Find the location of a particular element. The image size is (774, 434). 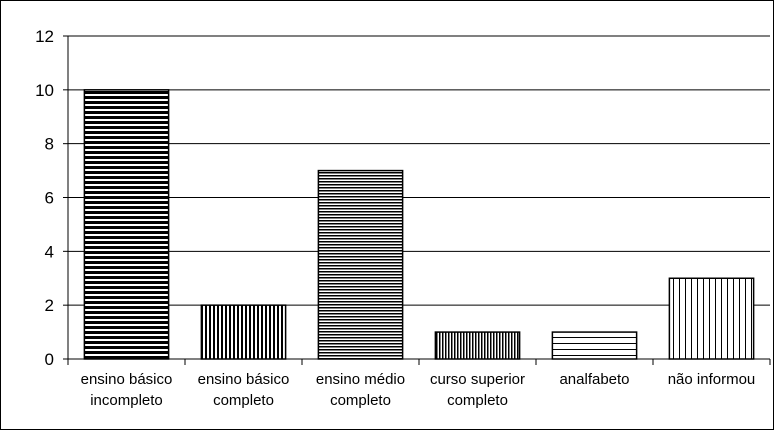

y-tick-label: 4 is located at coordinates (49, 251).